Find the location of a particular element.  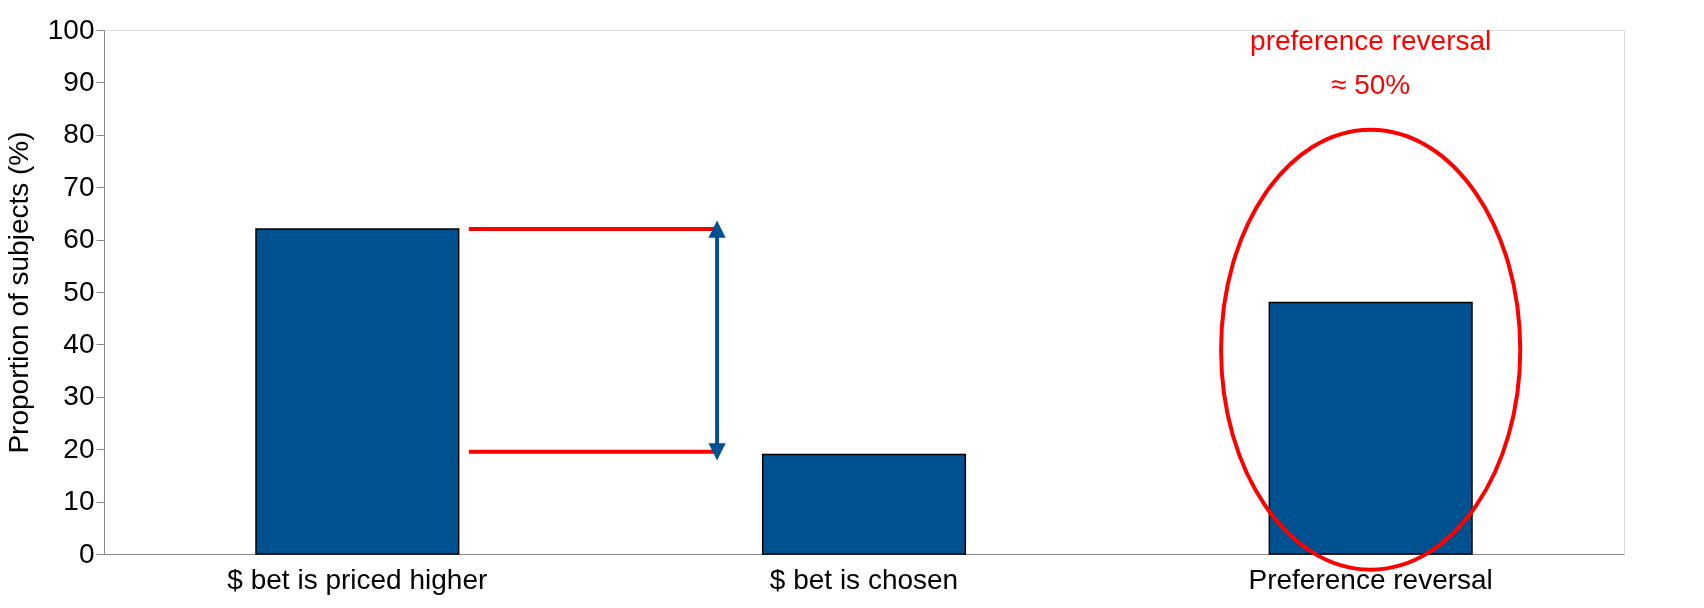

y-tick-label: 80 is located at coordinates (79, 134).